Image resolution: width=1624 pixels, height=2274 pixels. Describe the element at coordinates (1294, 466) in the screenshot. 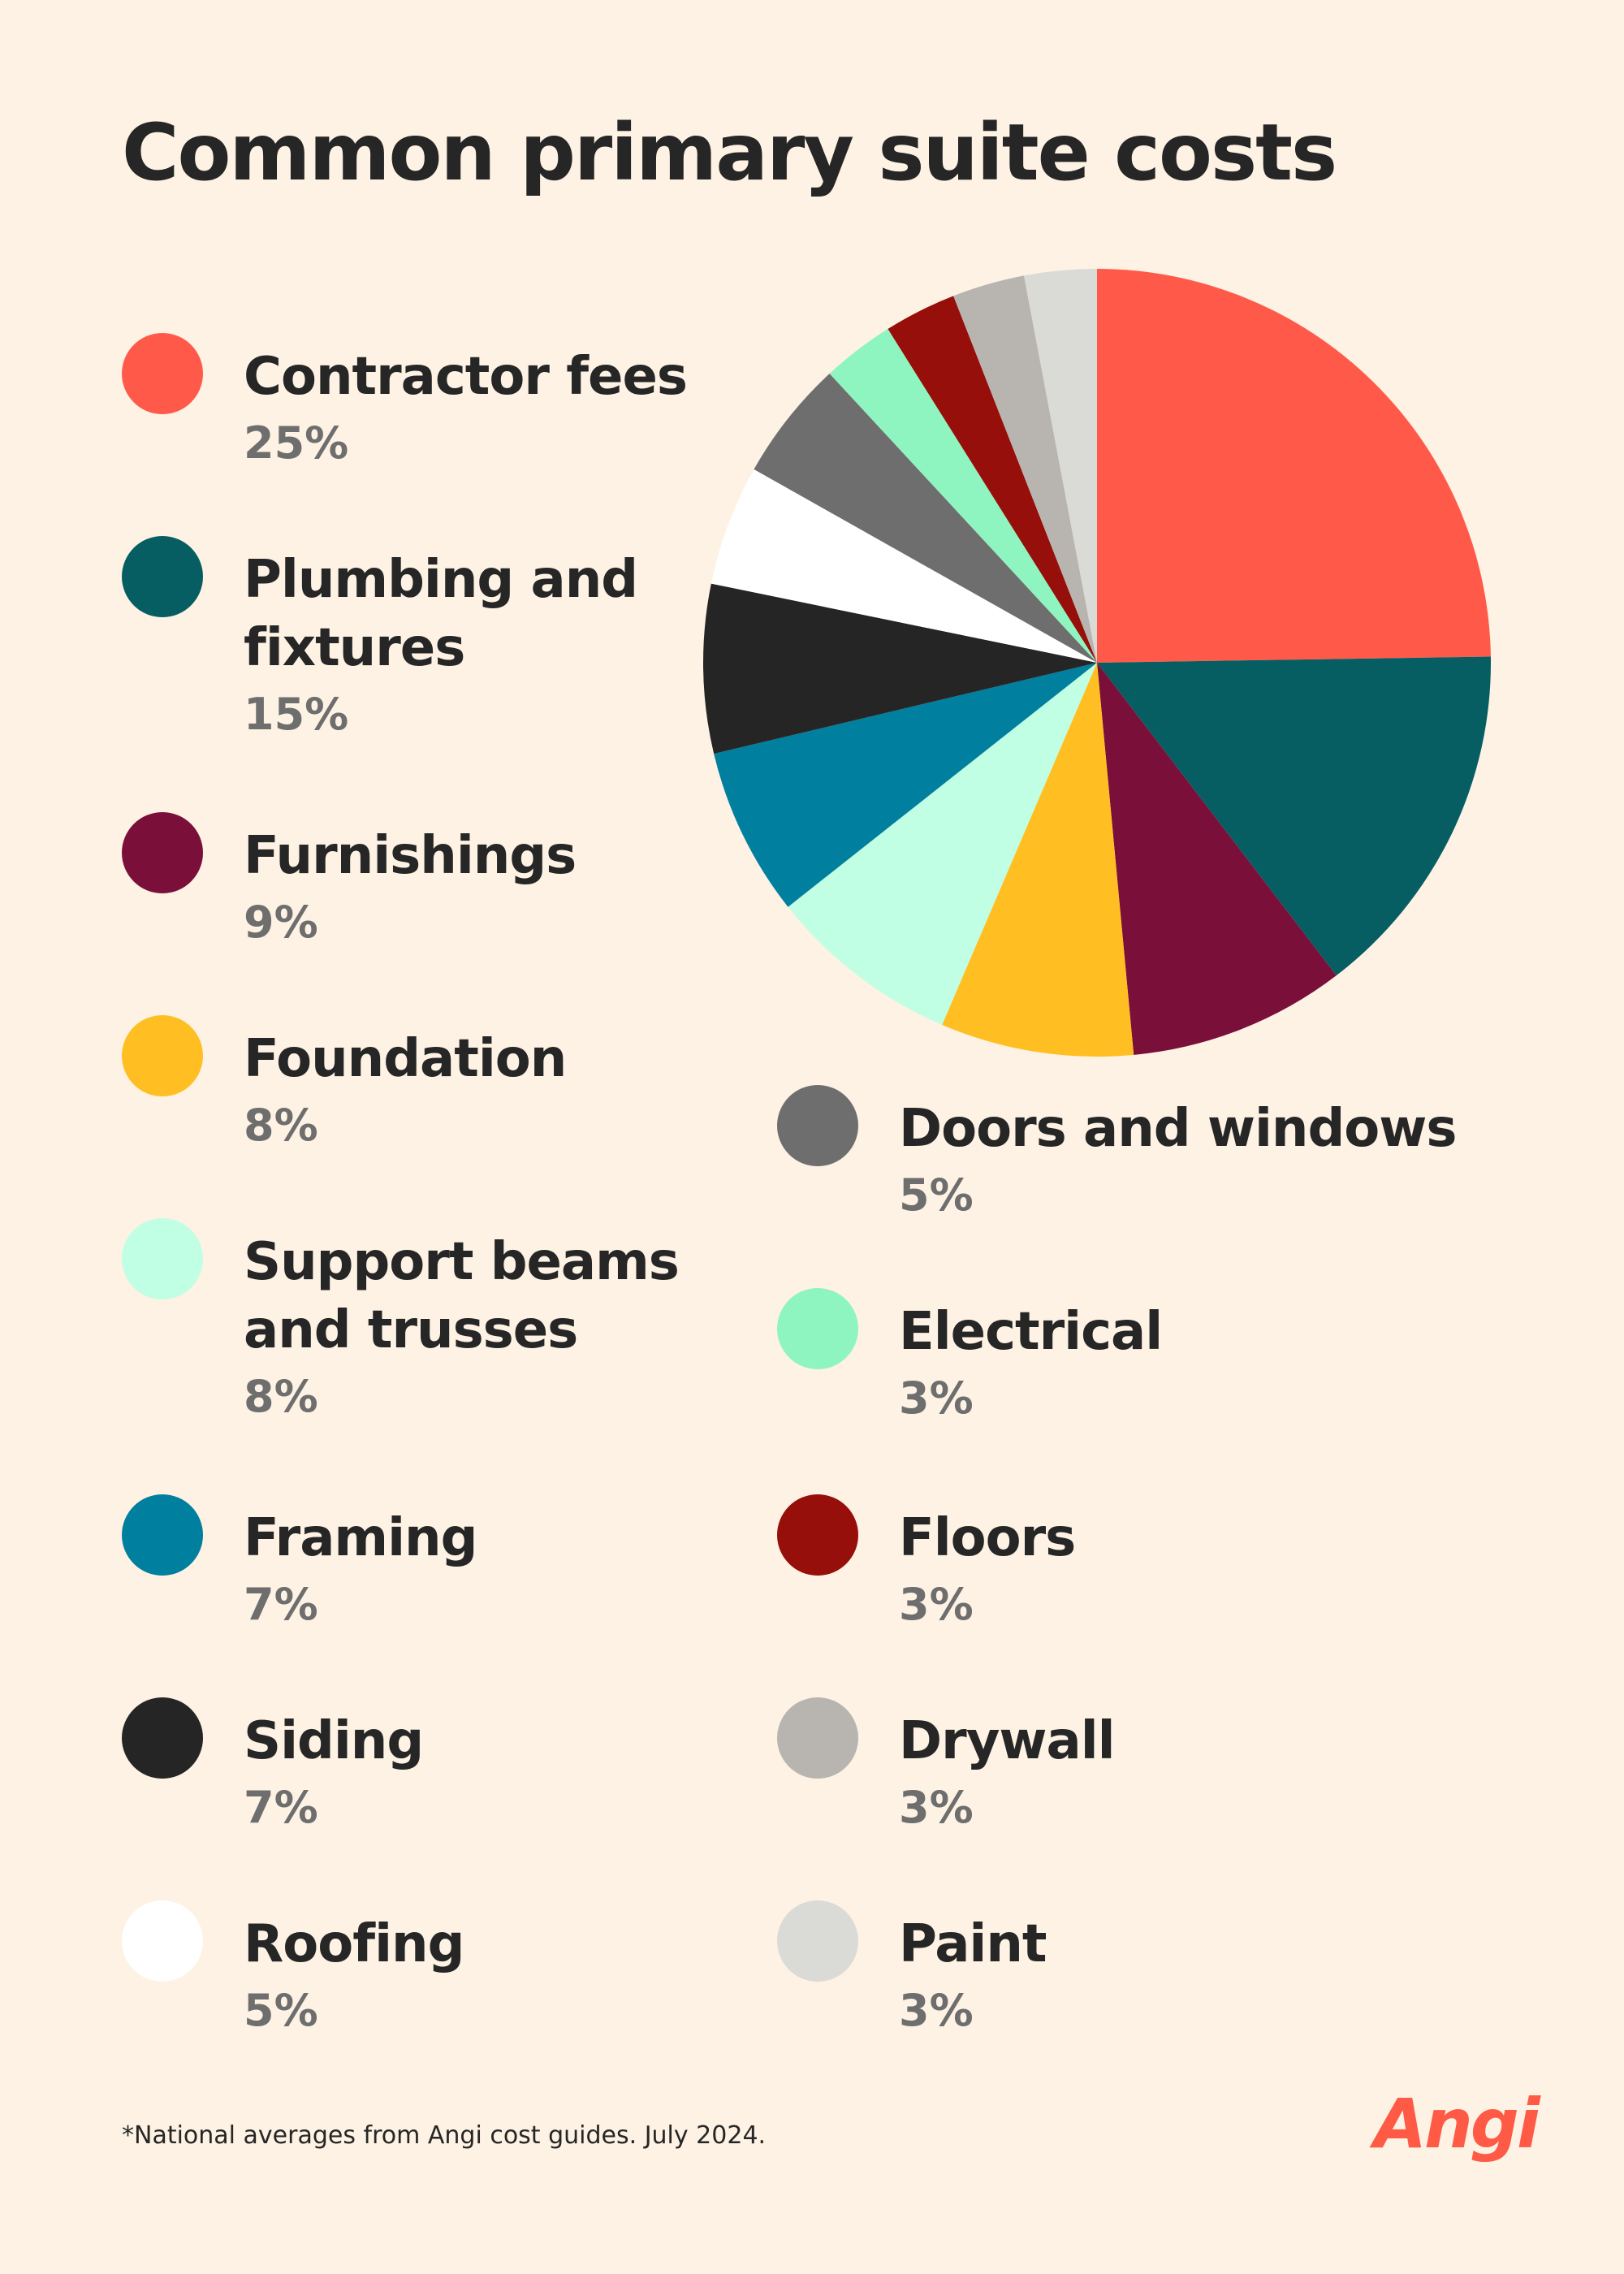

I see `pie-slice-contractor-fees` at that location.